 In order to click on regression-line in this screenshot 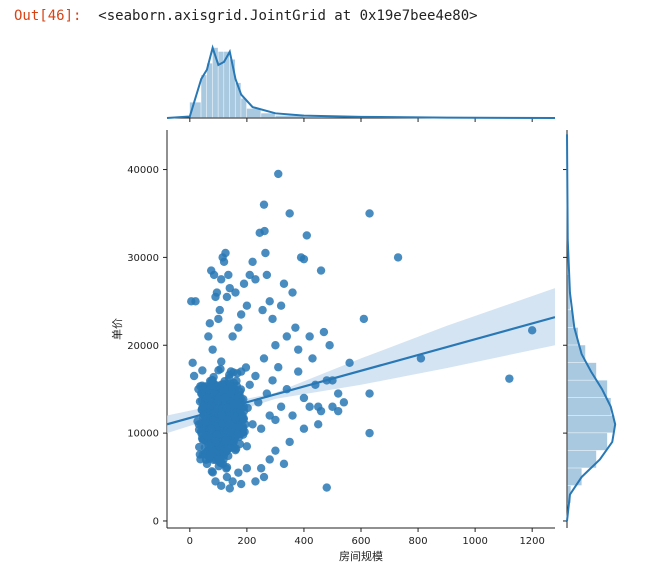, I will do `click(361, 371)`.